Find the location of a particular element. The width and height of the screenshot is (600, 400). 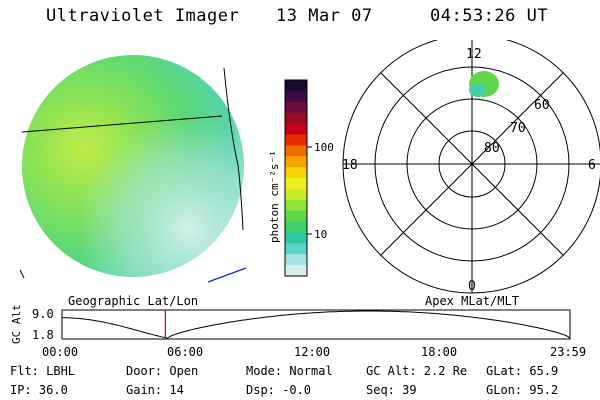

info-gain: Gain: 14 is located at coordinates (155, 390).